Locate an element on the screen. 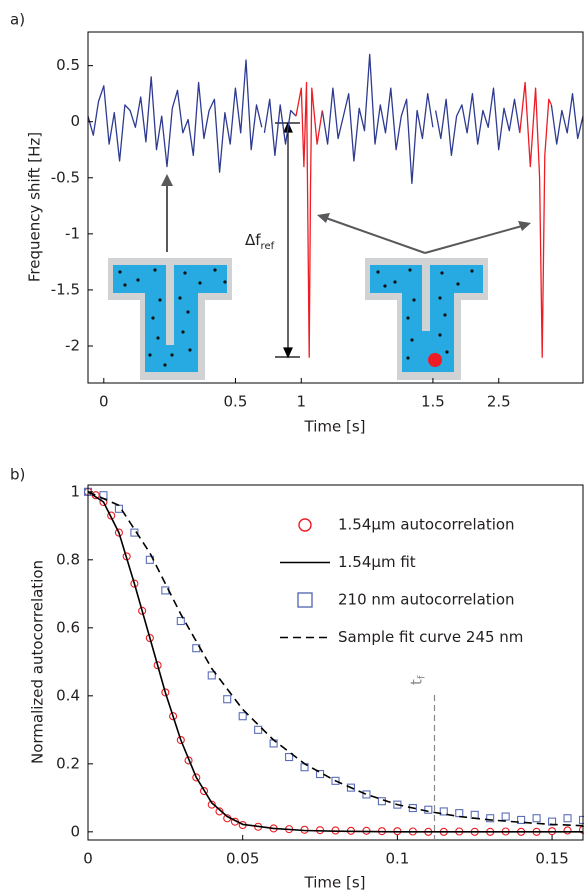 Image resolution: width=584 pixels, height=894 pixels. y-axis-label: Frequency shift [Hz] is located at coordinates (35, 207).